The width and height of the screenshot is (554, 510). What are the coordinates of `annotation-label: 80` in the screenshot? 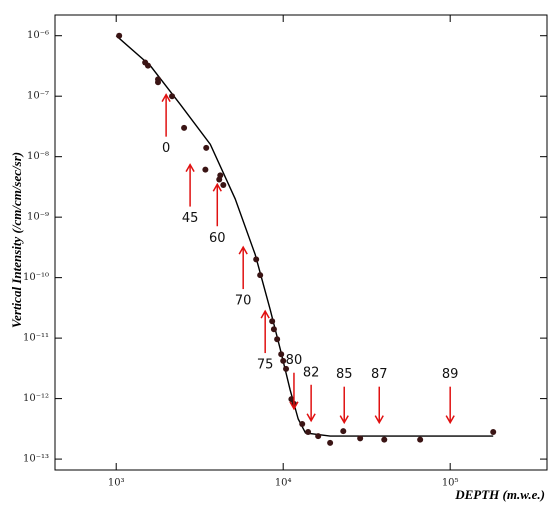 It's located at (294, 360).